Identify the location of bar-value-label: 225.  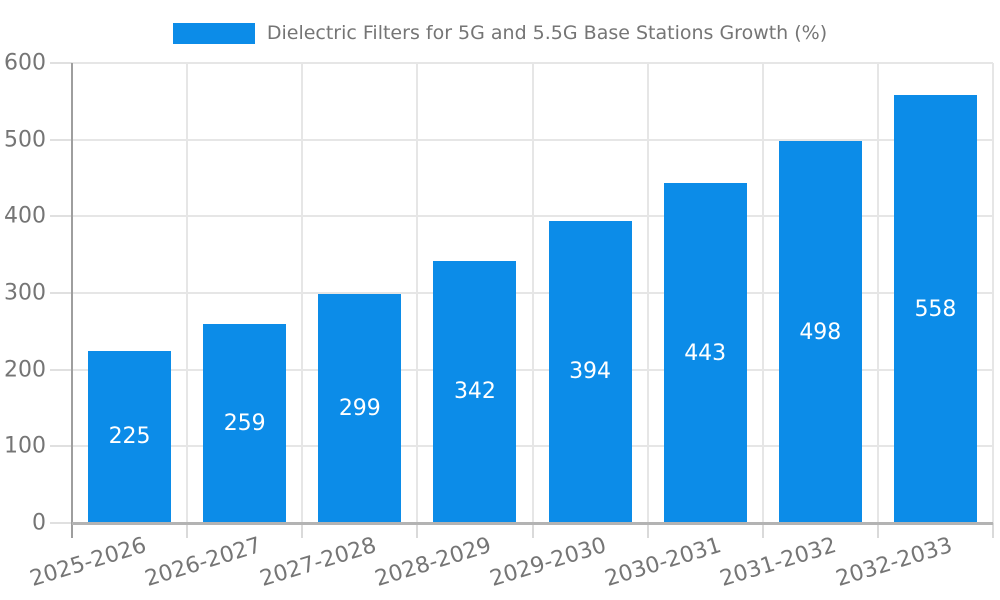
(129, 437).